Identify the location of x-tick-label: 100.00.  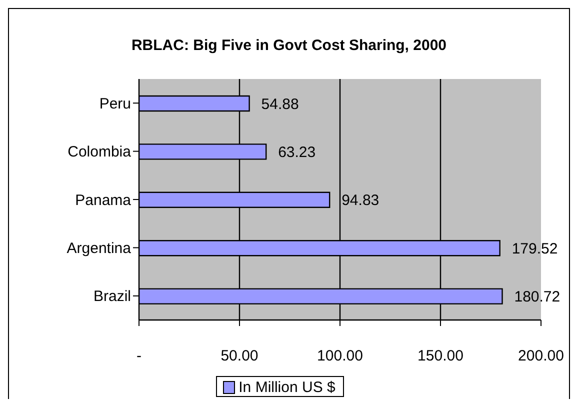
(340, 356).